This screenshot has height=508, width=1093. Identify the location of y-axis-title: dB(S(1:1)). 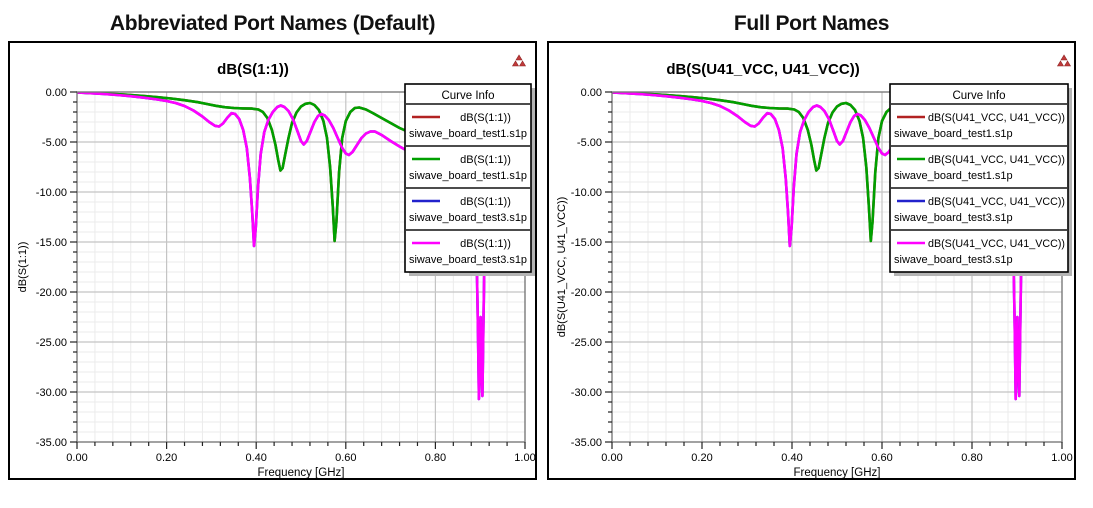
(23, 267).